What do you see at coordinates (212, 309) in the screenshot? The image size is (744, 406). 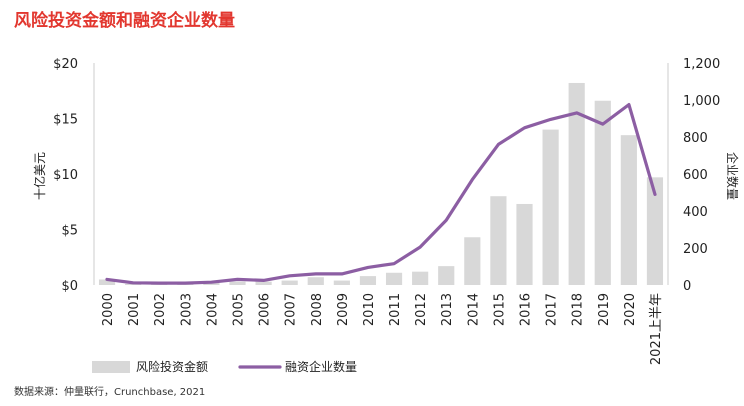 I see `x-tick-label: 2004` at bounding box center [212, 309].